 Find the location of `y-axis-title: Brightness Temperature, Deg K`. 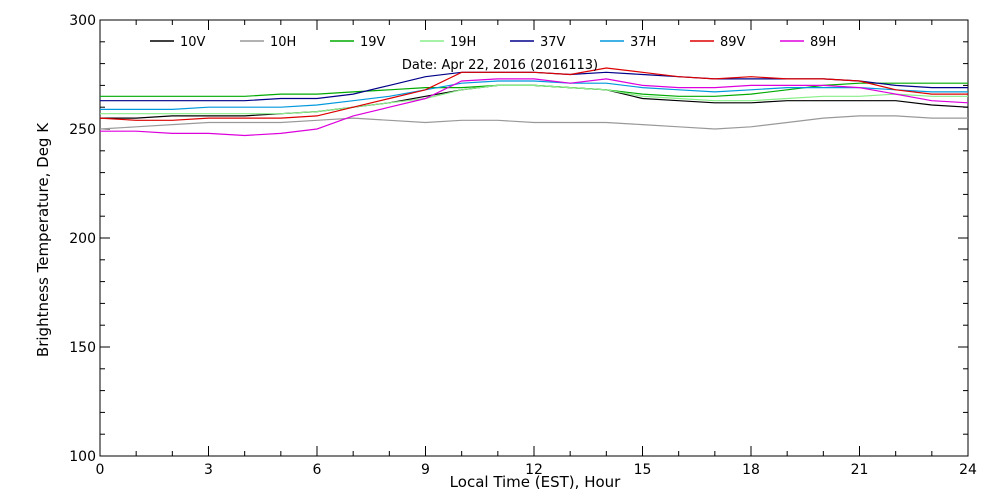

y-axis-title: Brightness Temperature, Deg K is located at coordinates (43, 239).